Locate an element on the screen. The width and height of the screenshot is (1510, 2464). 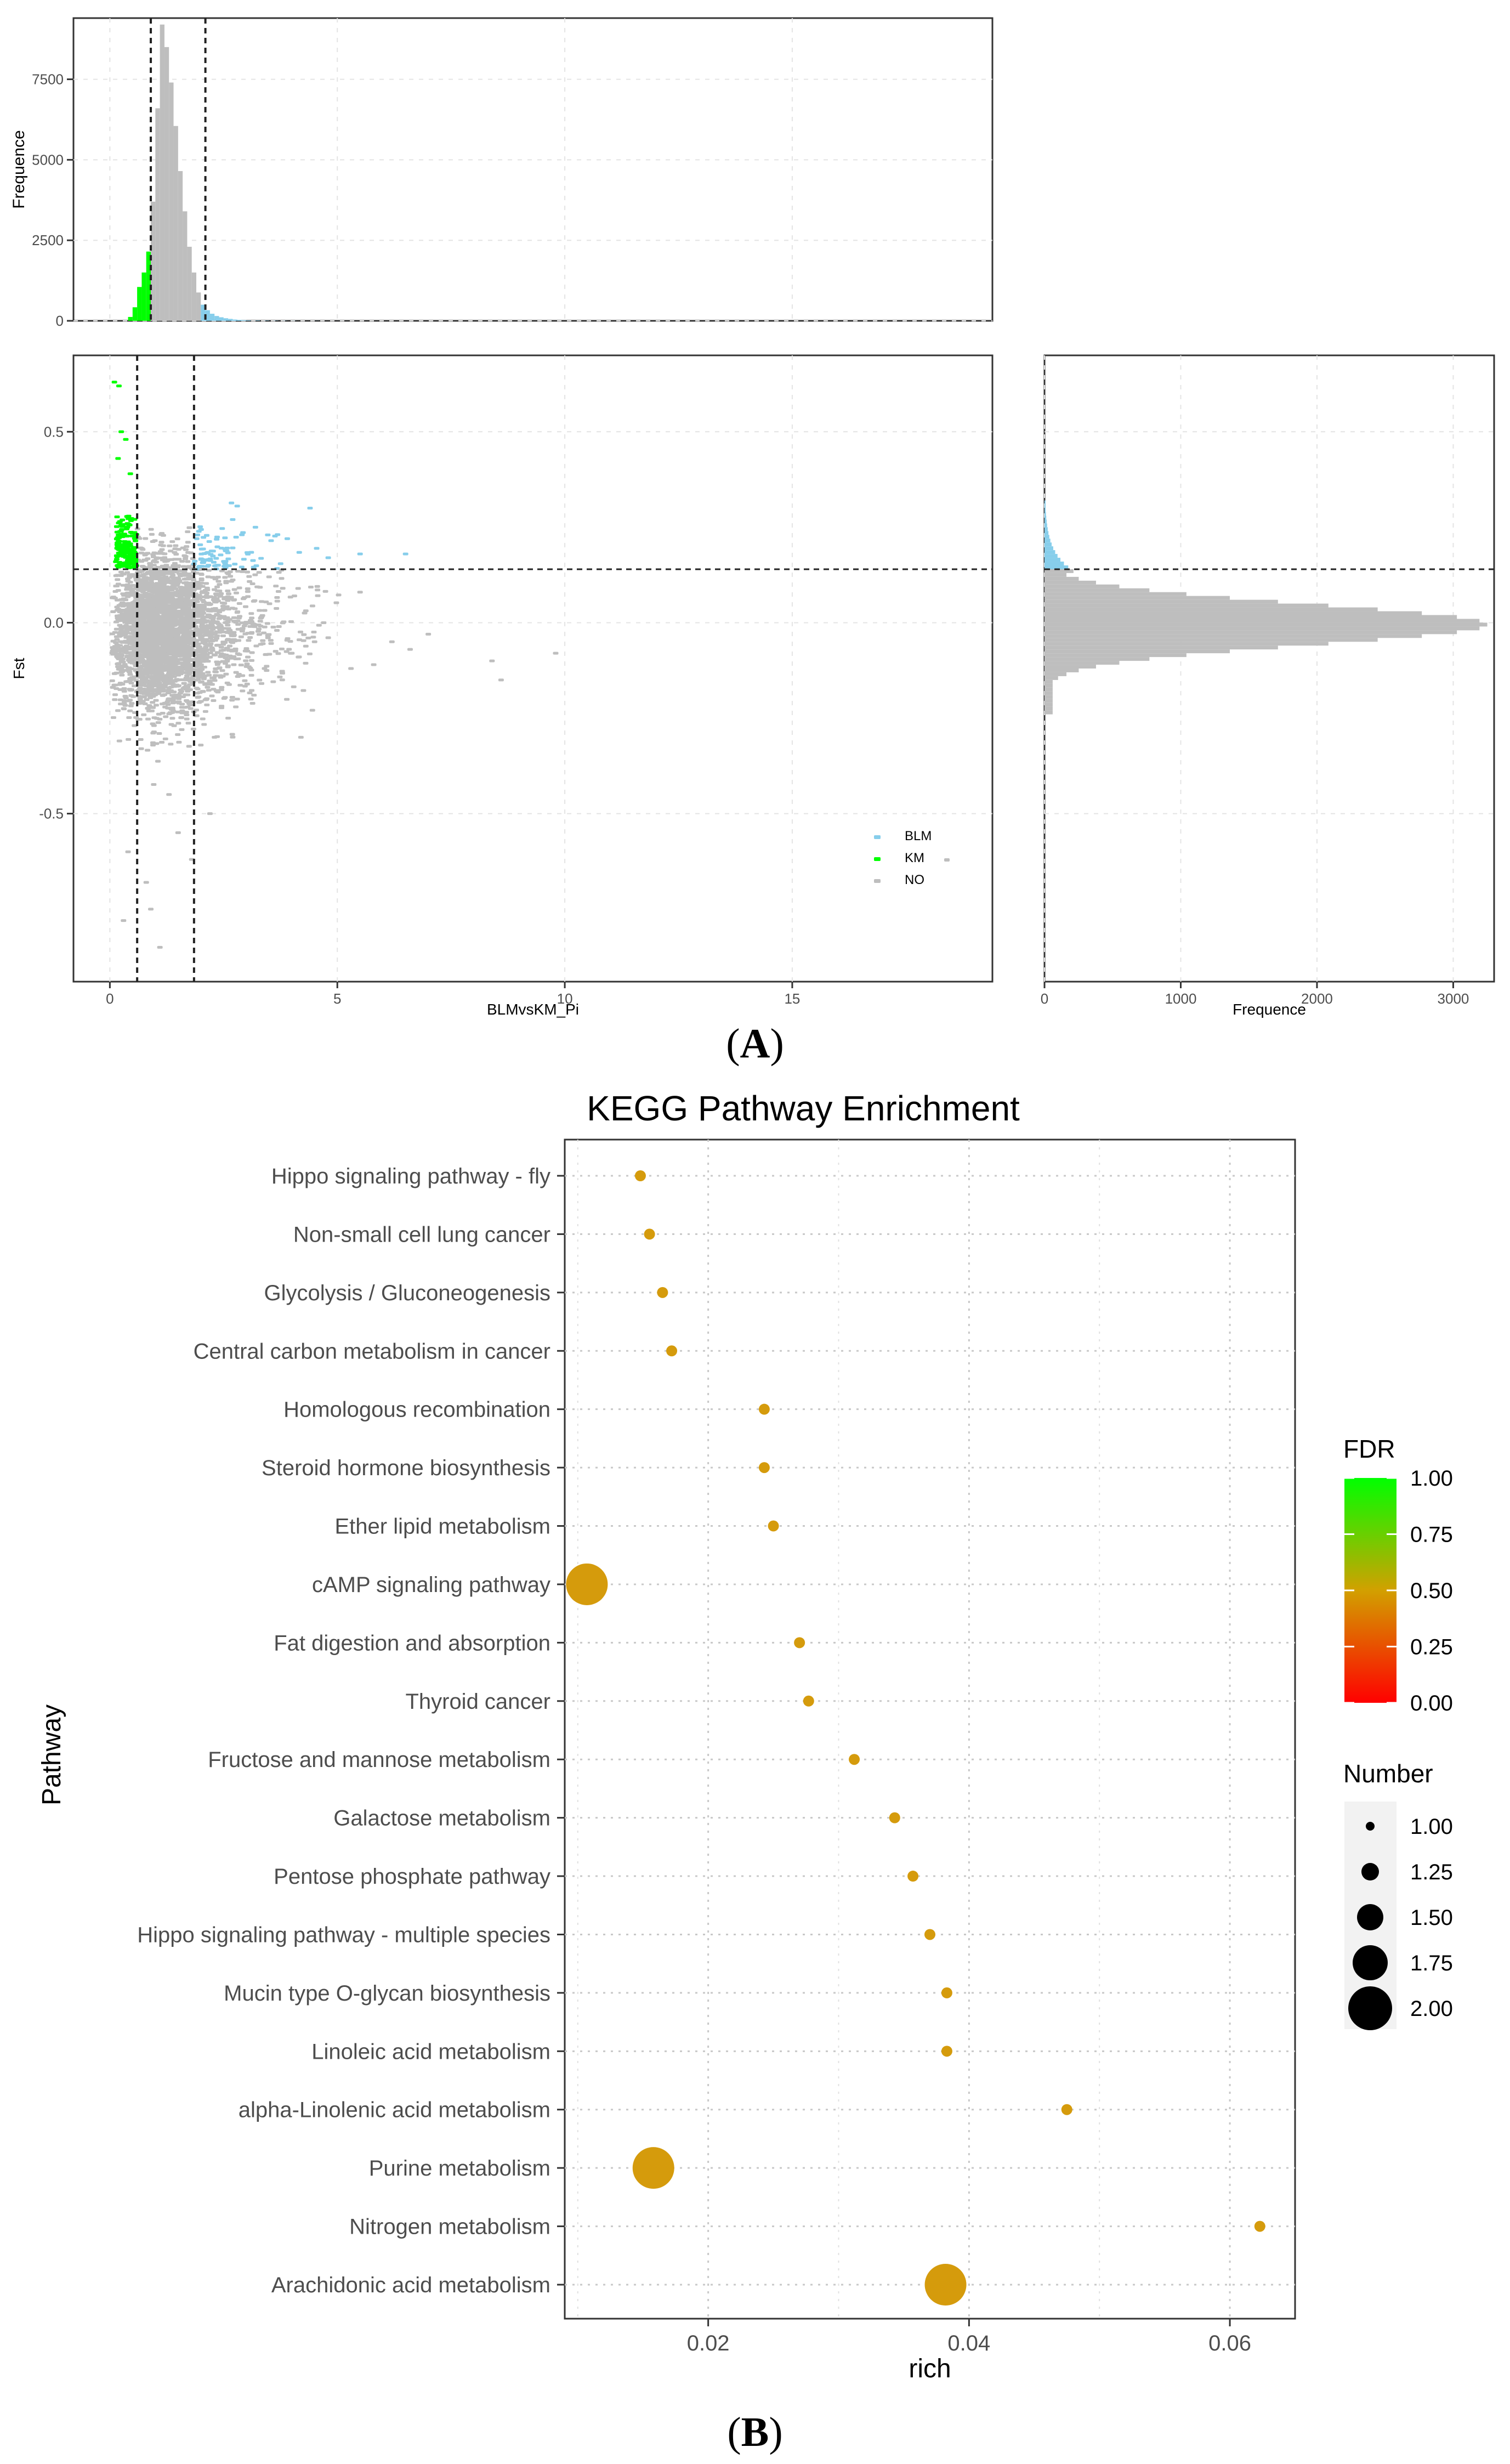
kegg-ylabel: Pathway is located at coordinates (51, 1754).